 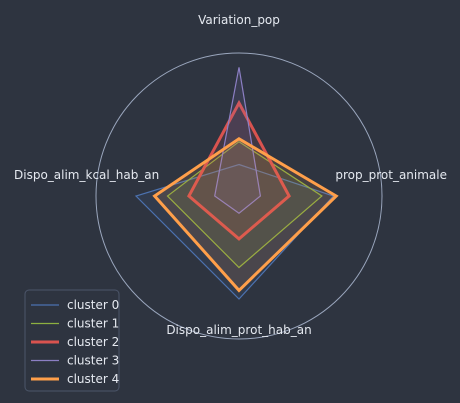 What do you see at coordinates (93, 361) in the screenshot?
I see `legend-label-cluster-3: cluster 3` at bounding box center [93, 361].